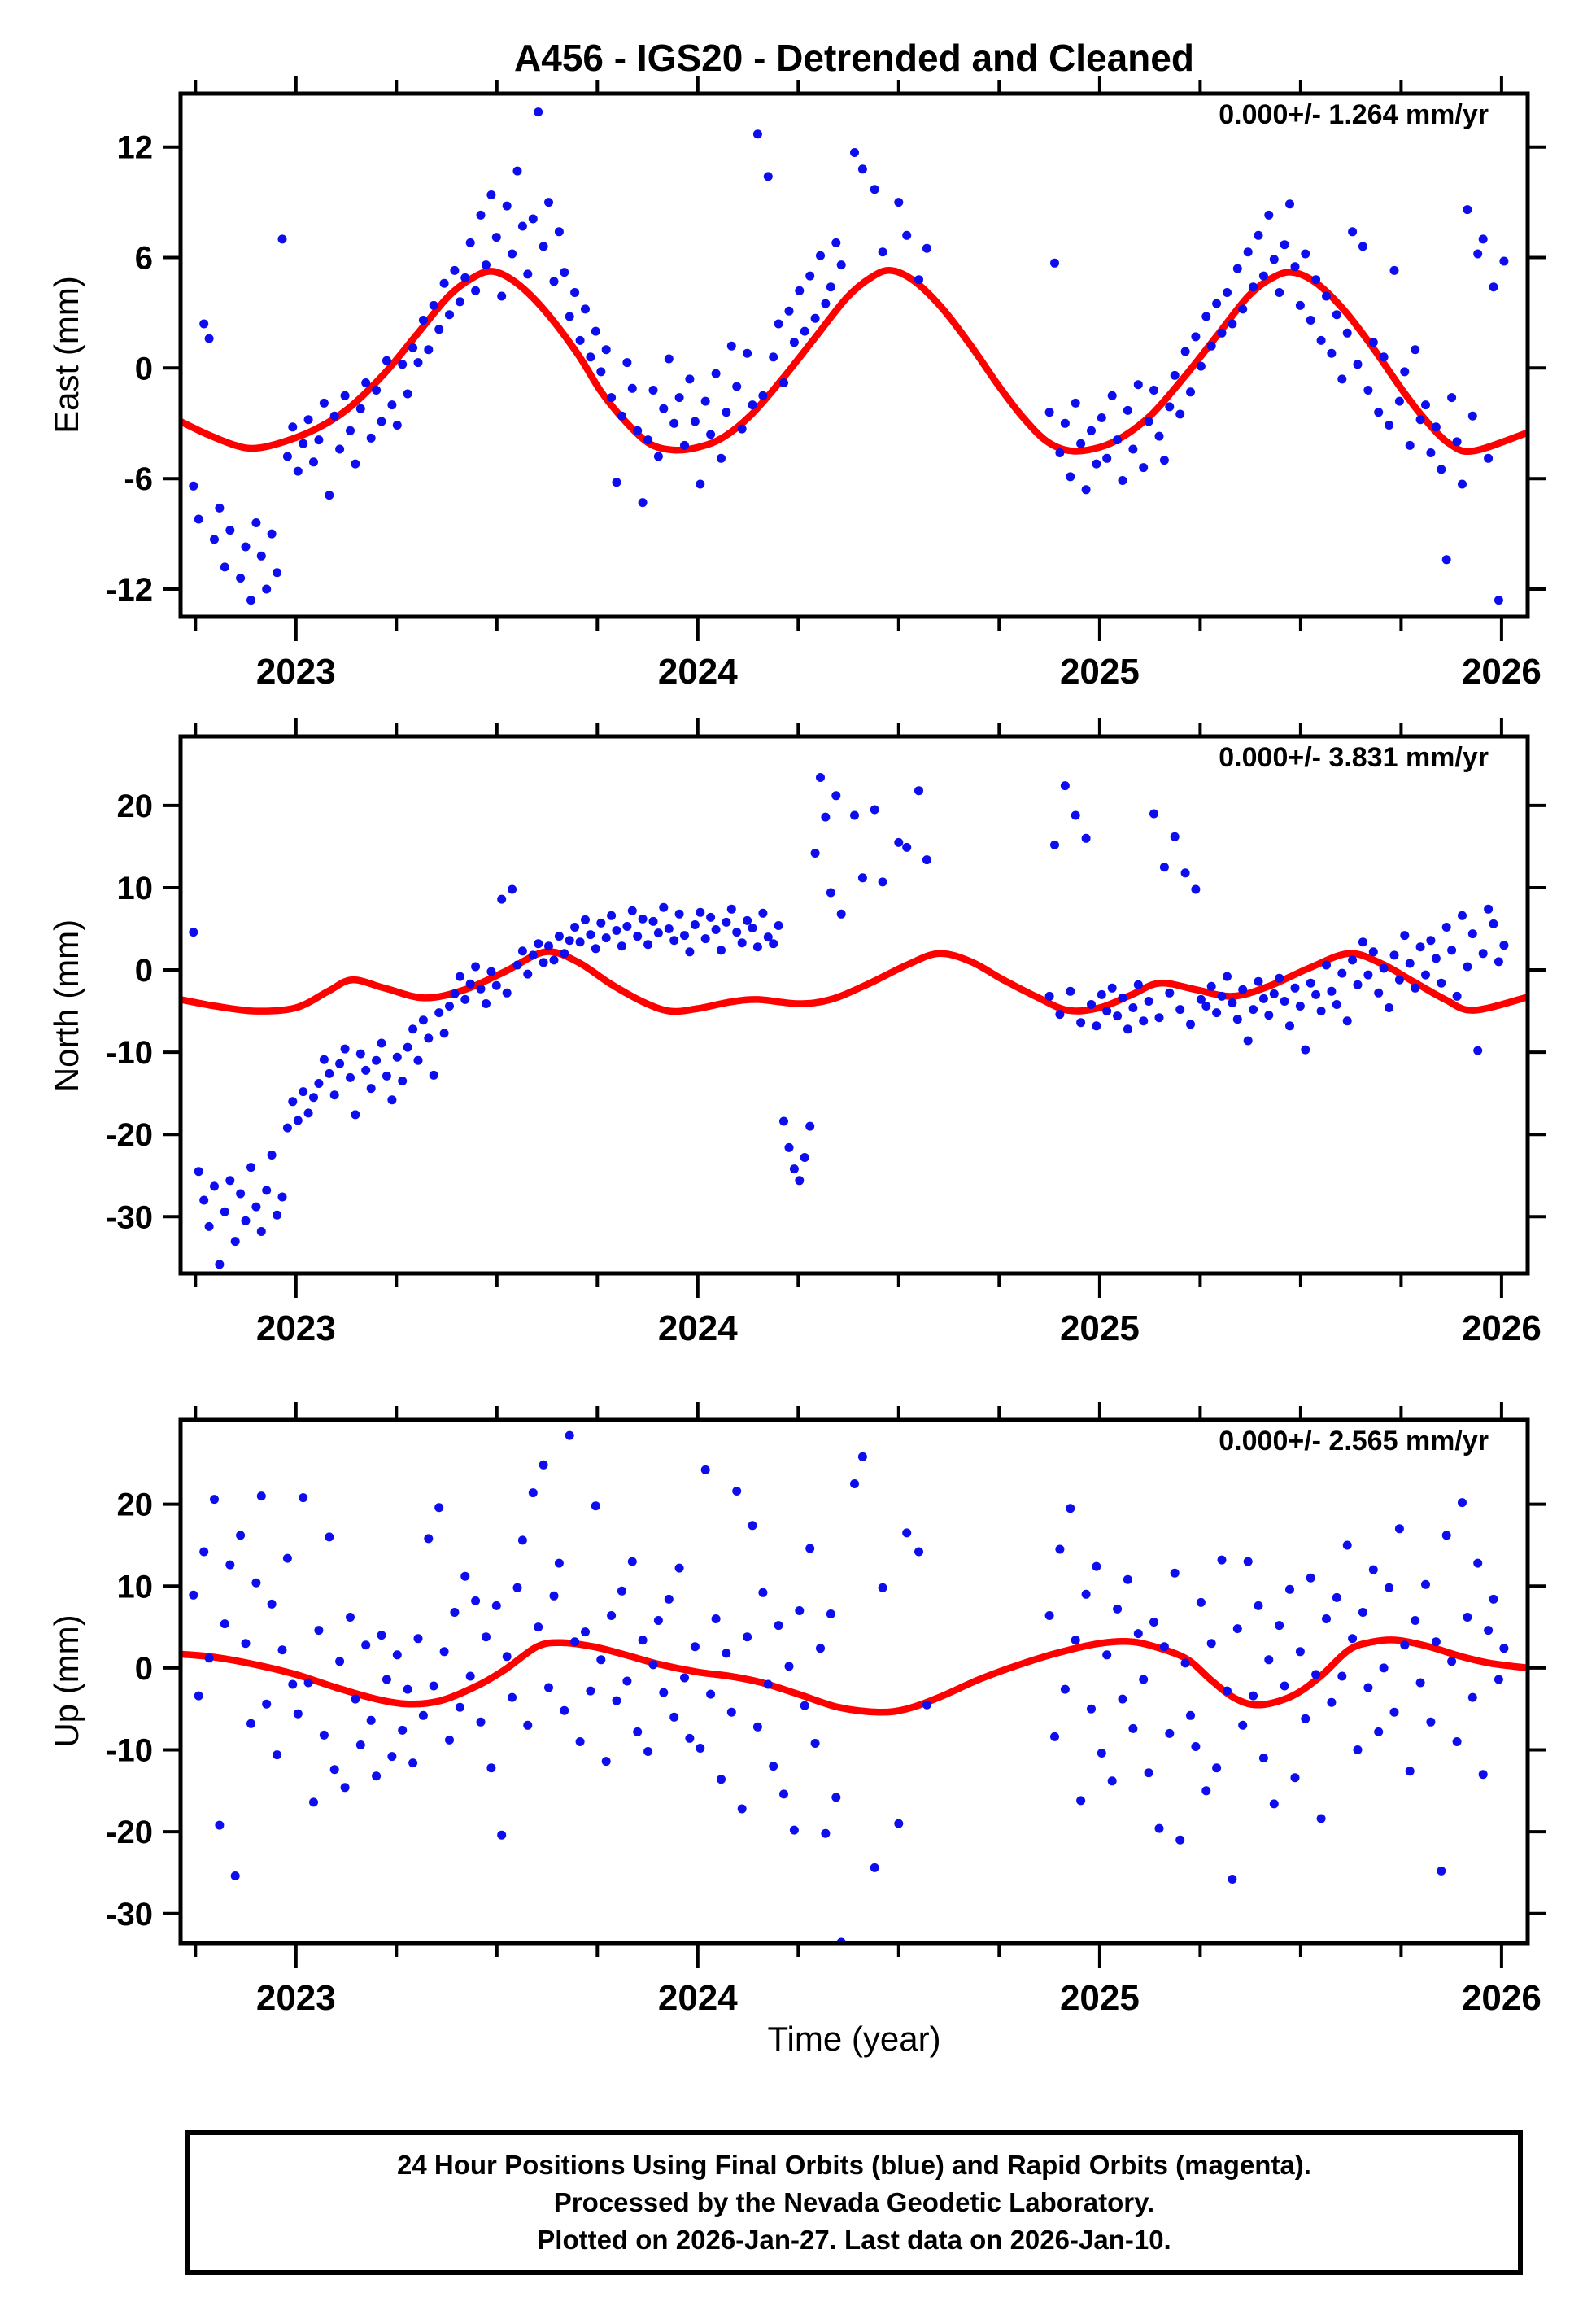 The image size is (1596, 2306). I want to click on up-model-curve, so click(854, 1676).